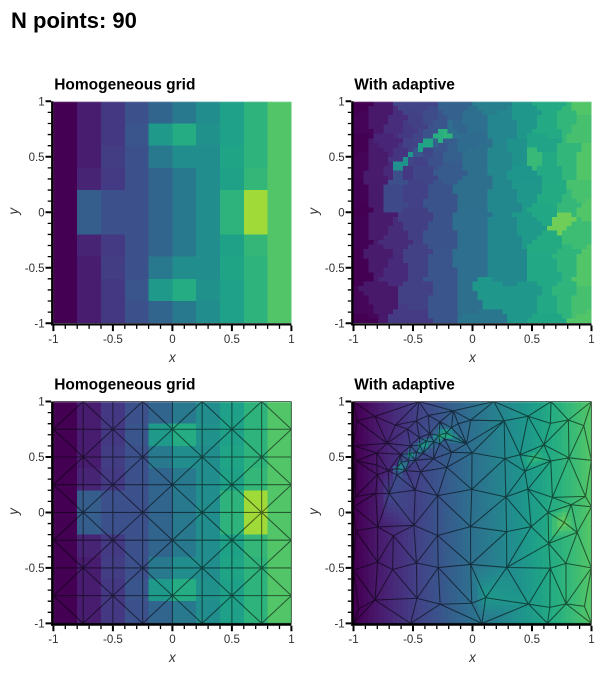 The height and width of the screenshot is (673, 607). Describe the element at coordinates (74, 20) in the screenshot. I see `svg-text: N points: 90` at that location.